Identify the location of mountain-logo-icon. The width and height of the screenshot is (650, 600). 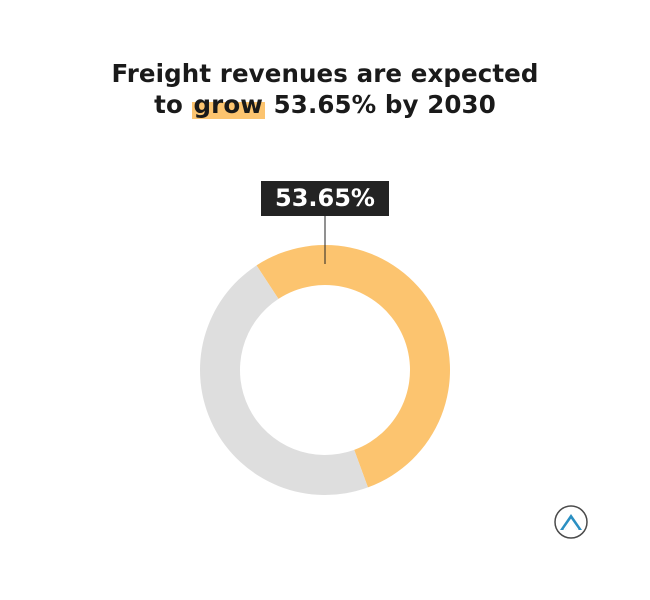
(571, 522).